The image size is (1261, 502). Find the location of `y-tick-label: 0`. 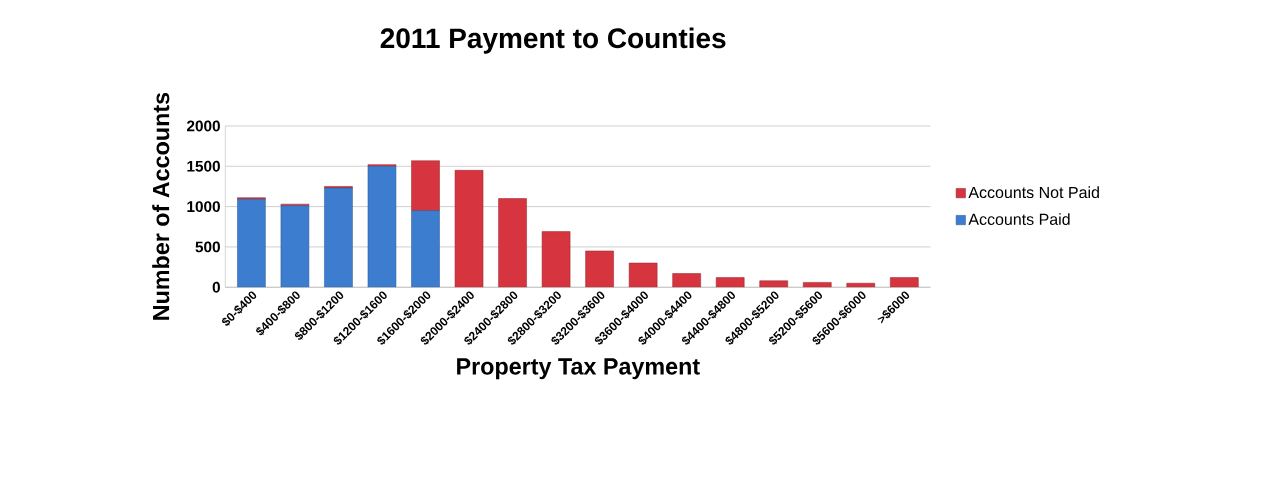

y-tick-label: 0 is located at coordinates (216, 287).